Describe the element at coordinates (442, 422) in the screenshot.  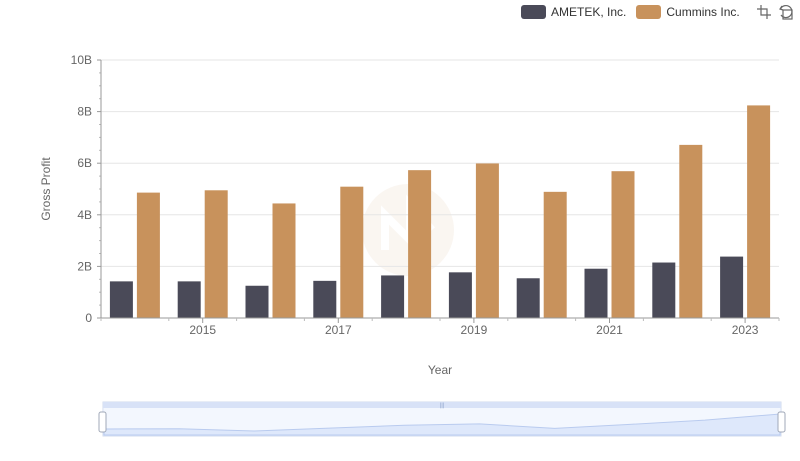
I see `slider-selection` at that location.